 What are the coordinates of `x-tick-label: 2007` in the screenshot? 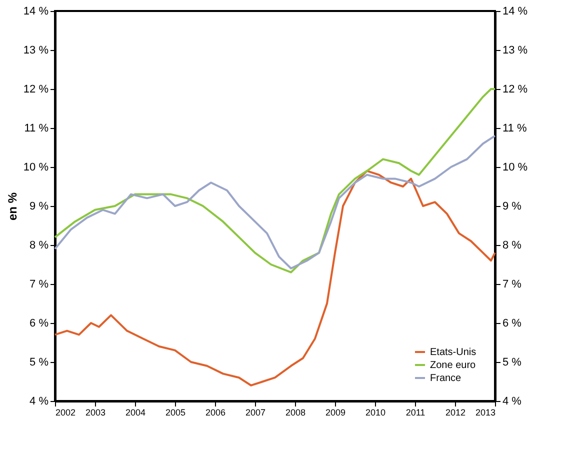 It's located at (255, 413).